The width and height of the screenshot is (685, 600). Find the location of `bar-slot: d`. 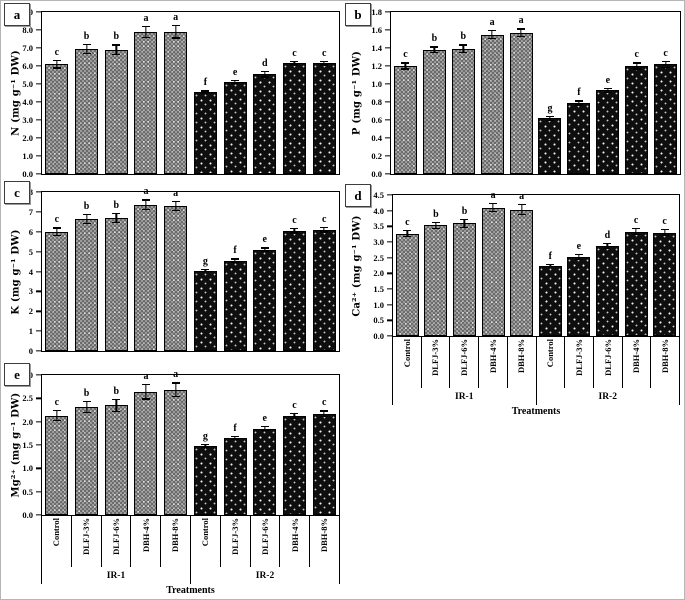

bar-slot: d is located at coordinates (607, 265).